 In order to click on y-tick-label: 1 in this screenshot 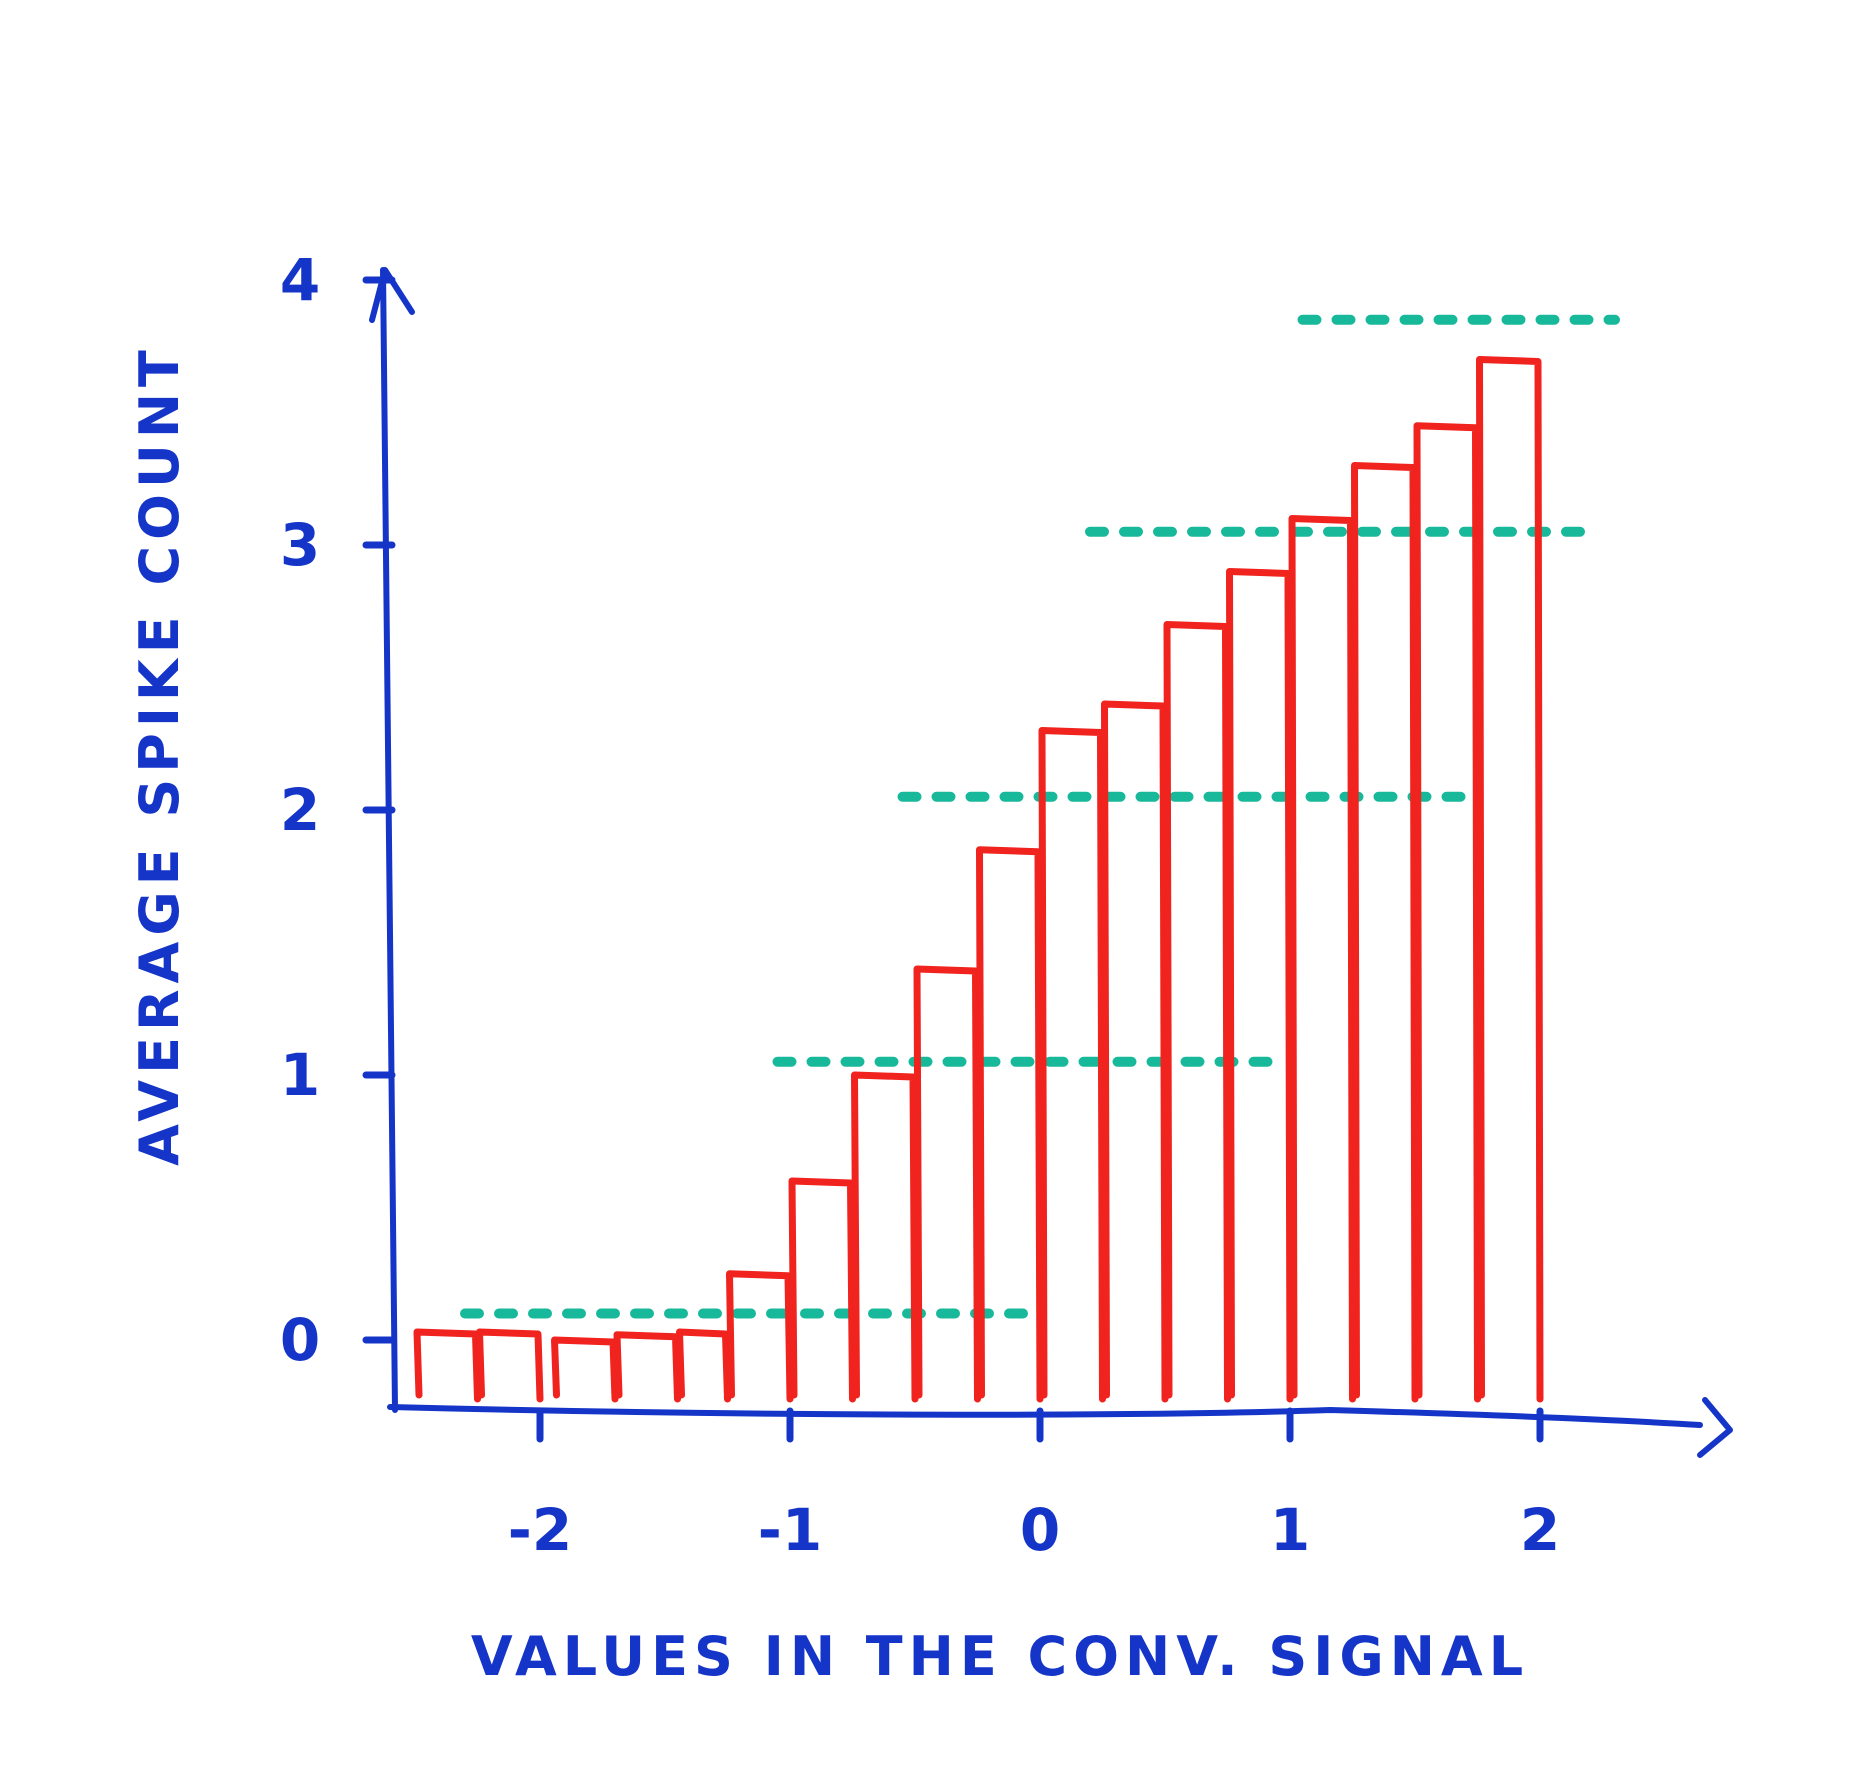, I will do `click(300, 1075)`.